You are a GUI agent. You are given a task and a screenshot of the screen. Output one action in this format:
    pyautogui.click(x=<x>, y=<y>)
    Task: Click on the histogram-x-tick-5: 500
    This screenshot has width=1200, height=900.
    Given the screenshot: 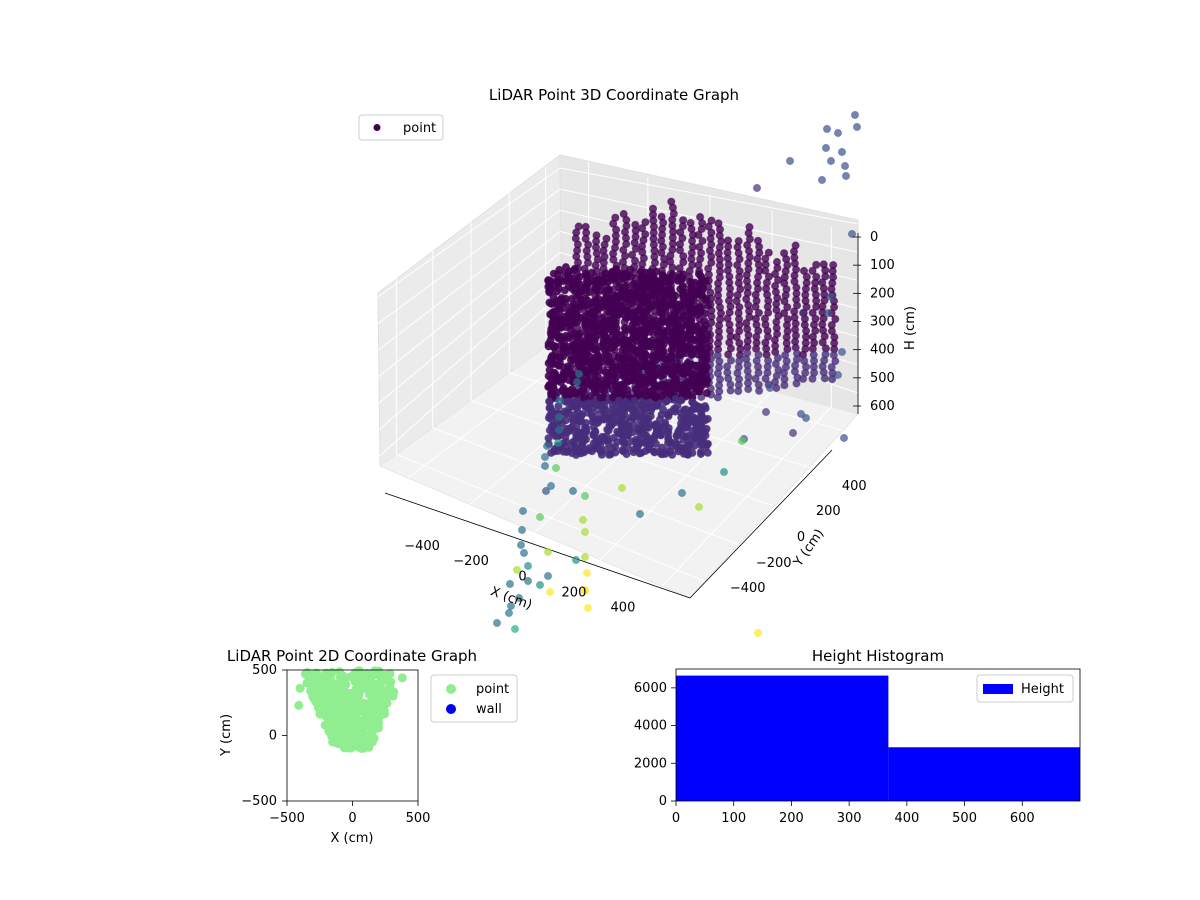 What is the action you would take?
    pyautogui.click(x=964, y=818)
    